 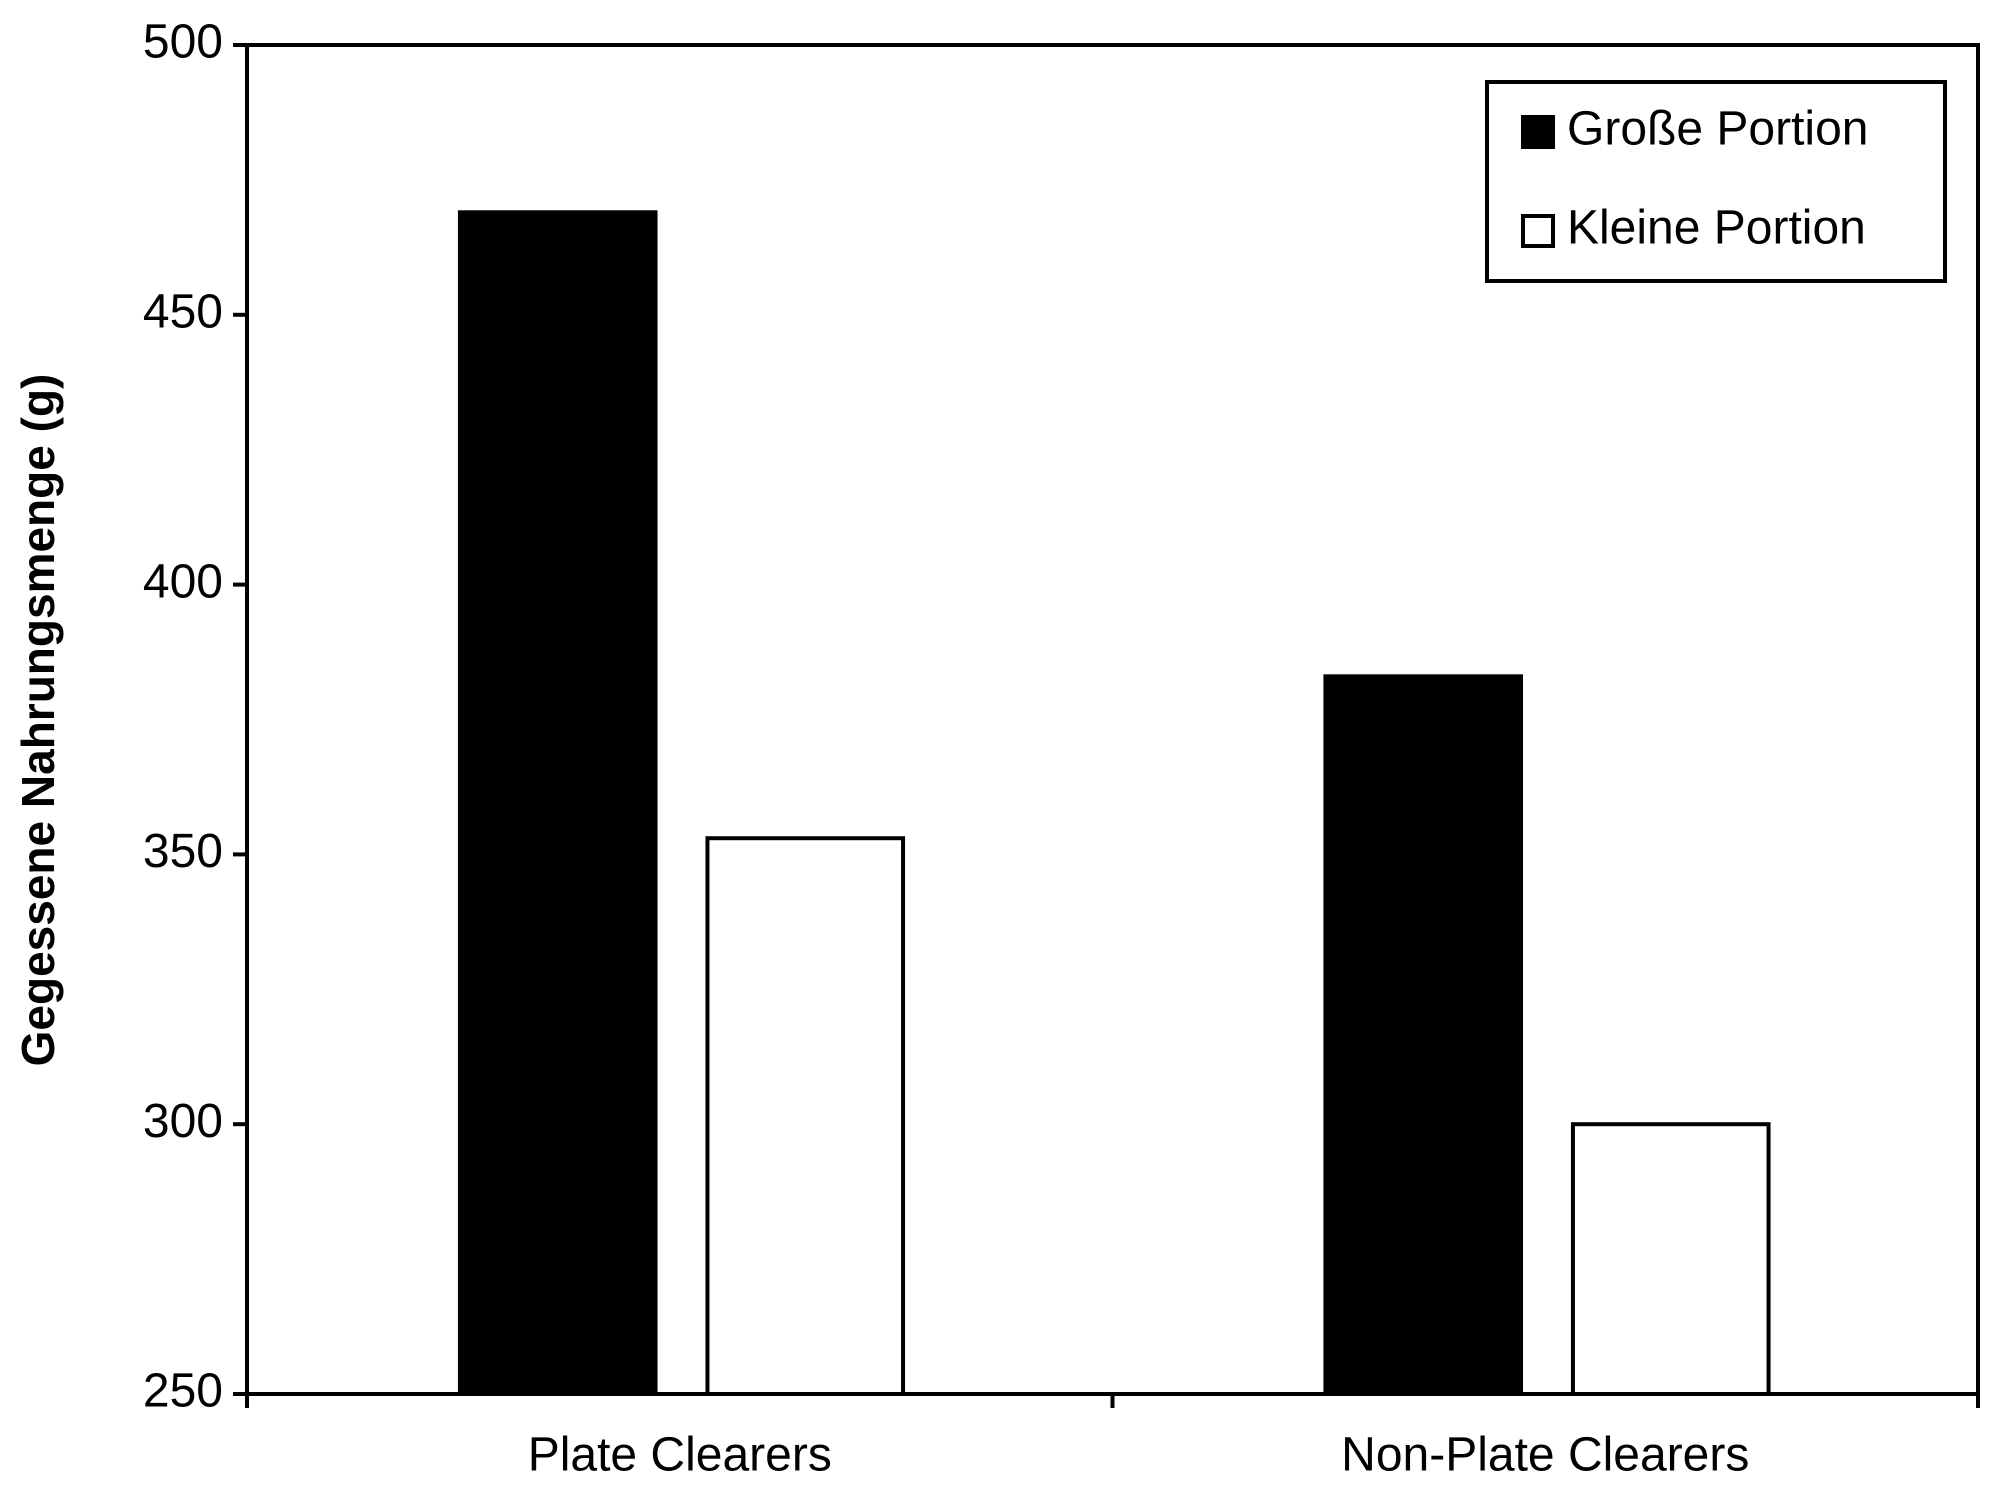 I want to click on legend-label: Große Portion, so click(x=1717, y=129).